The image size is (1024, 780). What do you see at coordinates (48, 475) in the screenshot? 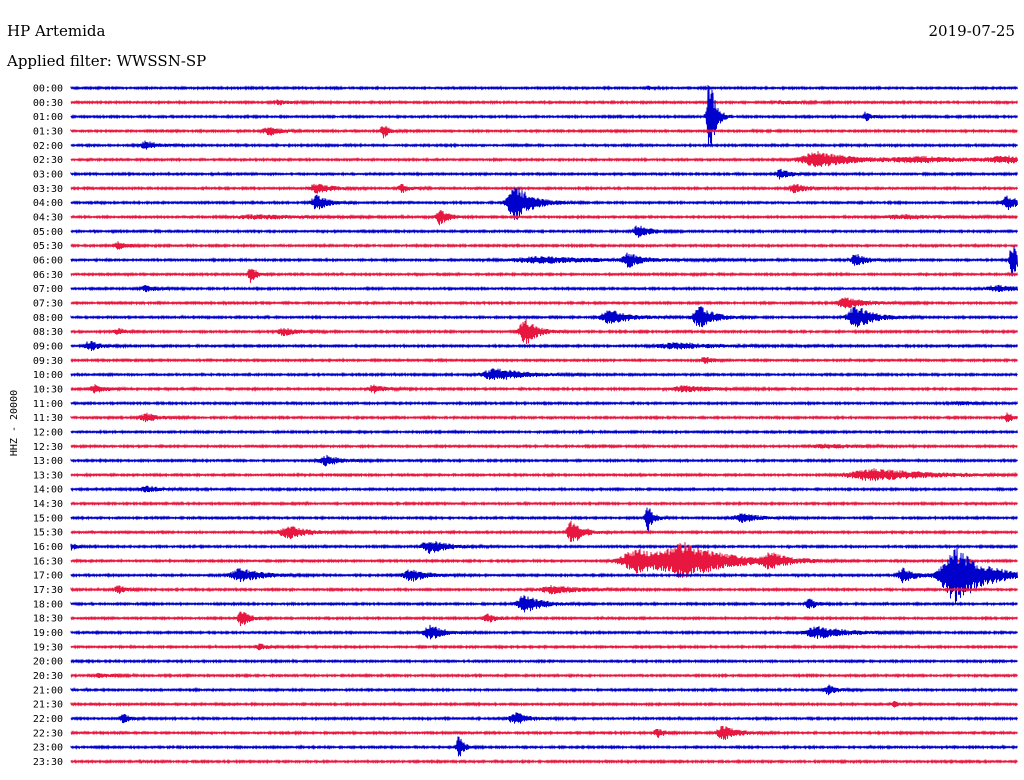
I see `time-tick-label: 13:30` at bounding box center [48, 475].